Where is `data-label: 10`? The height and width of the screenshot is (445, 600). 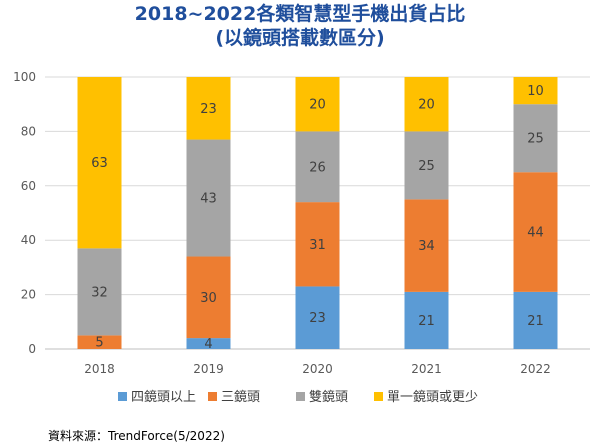 data-label: 10 is located at coordinates (535, 91).